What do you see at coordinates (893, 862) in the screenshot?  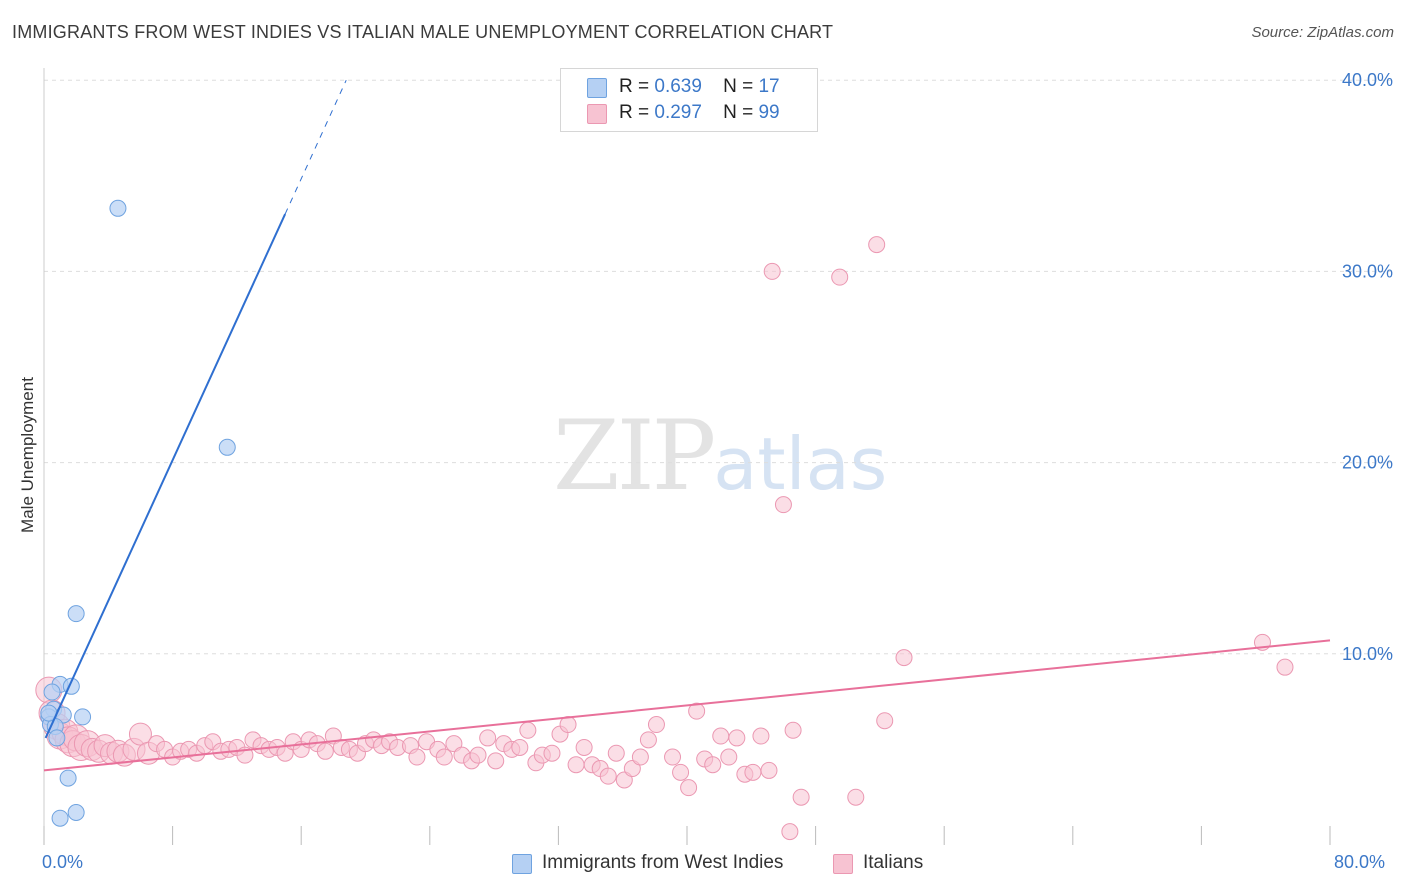 I see `legend-label-italians: Italians` at bounding box center [893, 862].